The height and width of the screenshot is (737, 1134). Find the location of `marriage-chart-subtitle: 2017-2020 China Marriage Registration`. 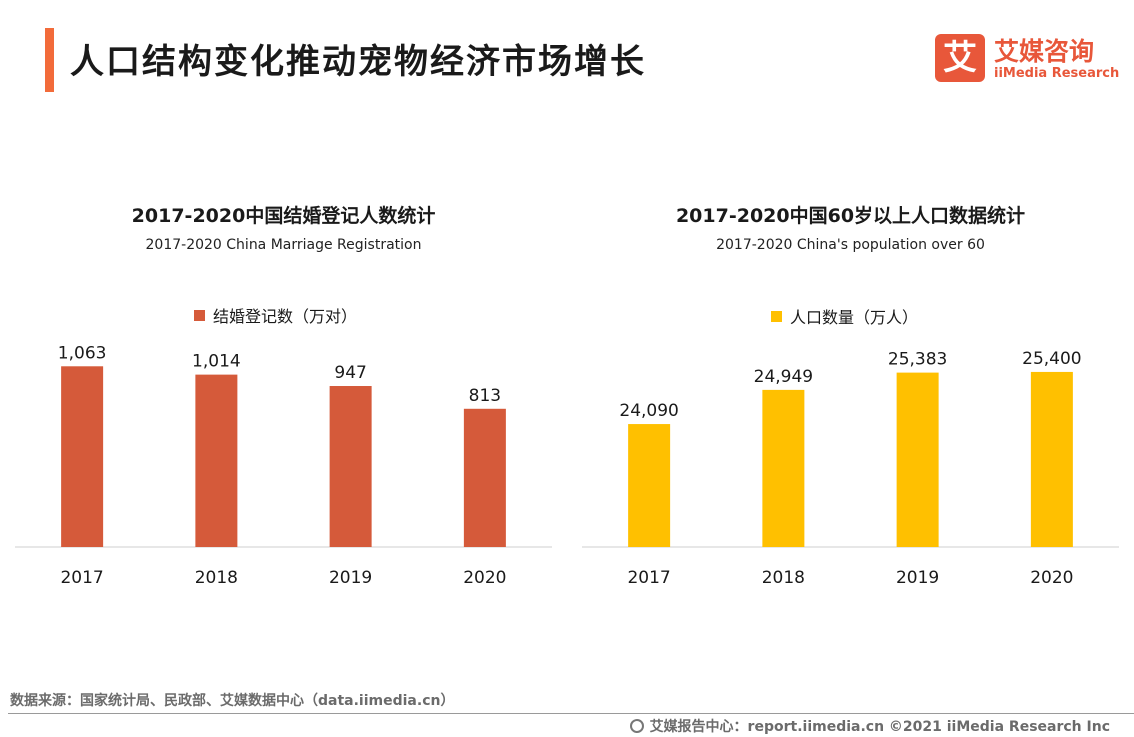

marriage-chart-subtitle: 2017-2020 China Marriage Registration is located at coordinates (283, 245).